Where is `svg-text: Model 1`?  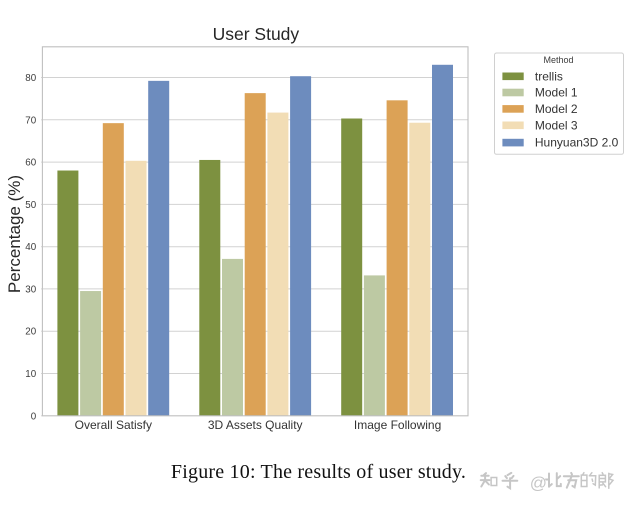 svg-text: Model 1 is located at coordinates (556, 93).